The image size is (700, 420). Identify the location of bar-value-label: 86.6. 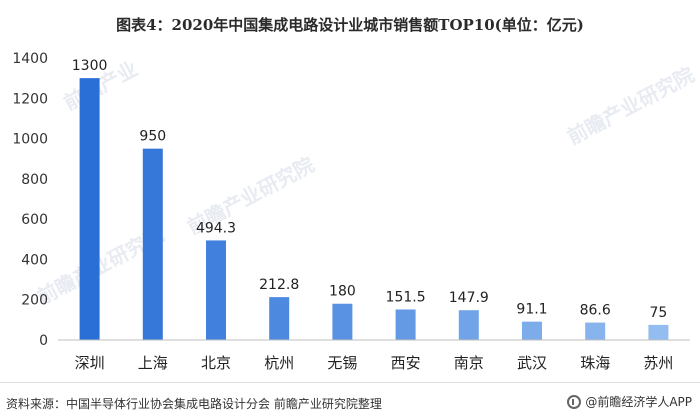
(595, 311).